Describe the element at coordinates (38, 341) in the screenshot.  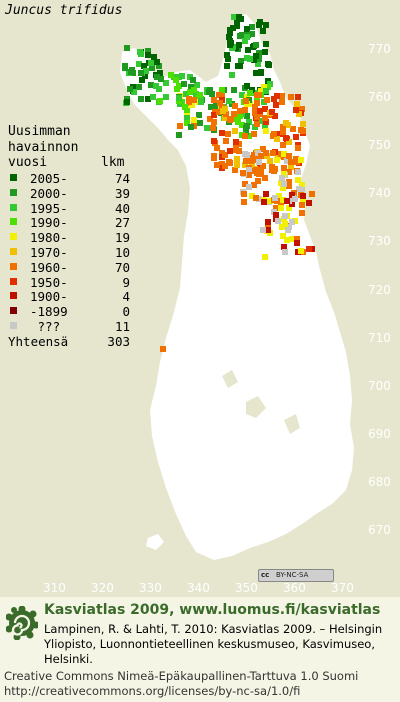
I see `legend-total-label: Yhteensä` at that location.